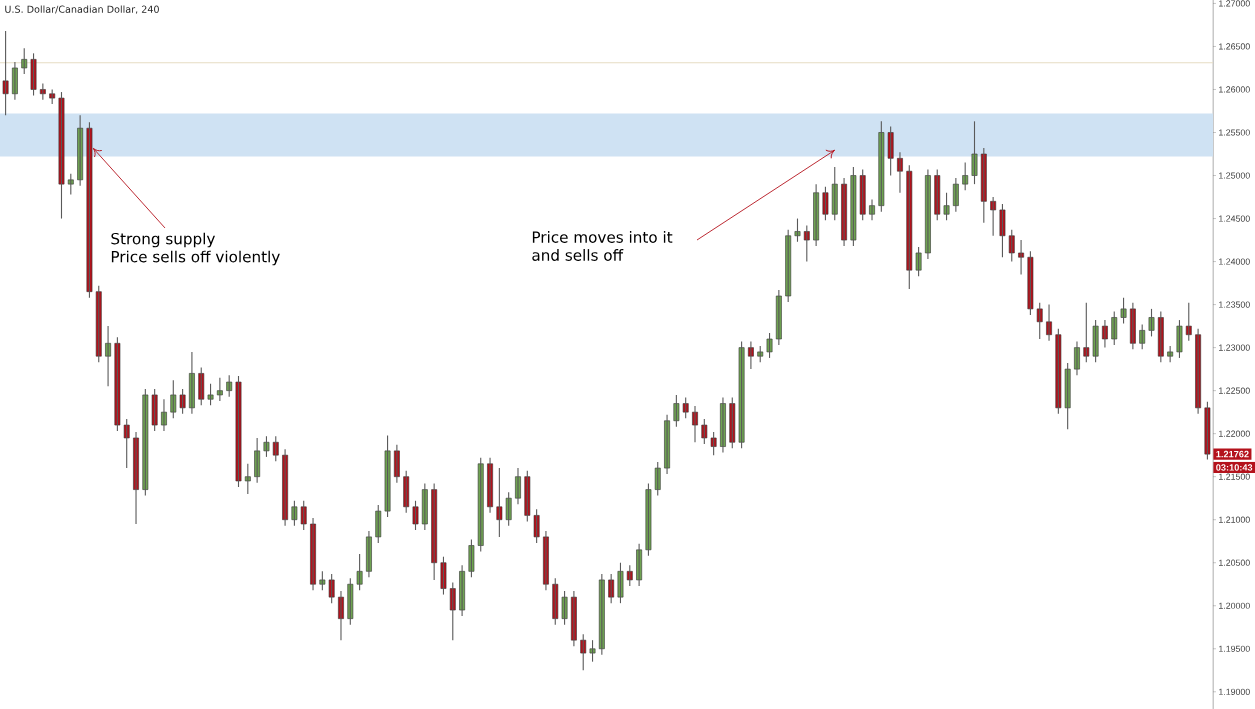  I want to click on y-tick-label: 1.21500, so click(1234, 476).